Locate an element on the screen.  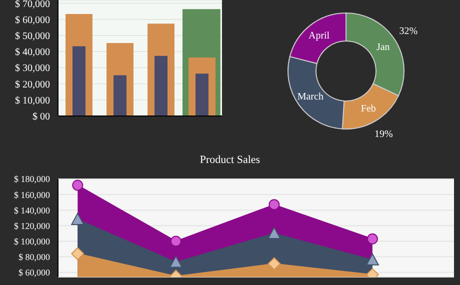
y-tick-label: $ 80,000 is located at coordinates (34, 257).